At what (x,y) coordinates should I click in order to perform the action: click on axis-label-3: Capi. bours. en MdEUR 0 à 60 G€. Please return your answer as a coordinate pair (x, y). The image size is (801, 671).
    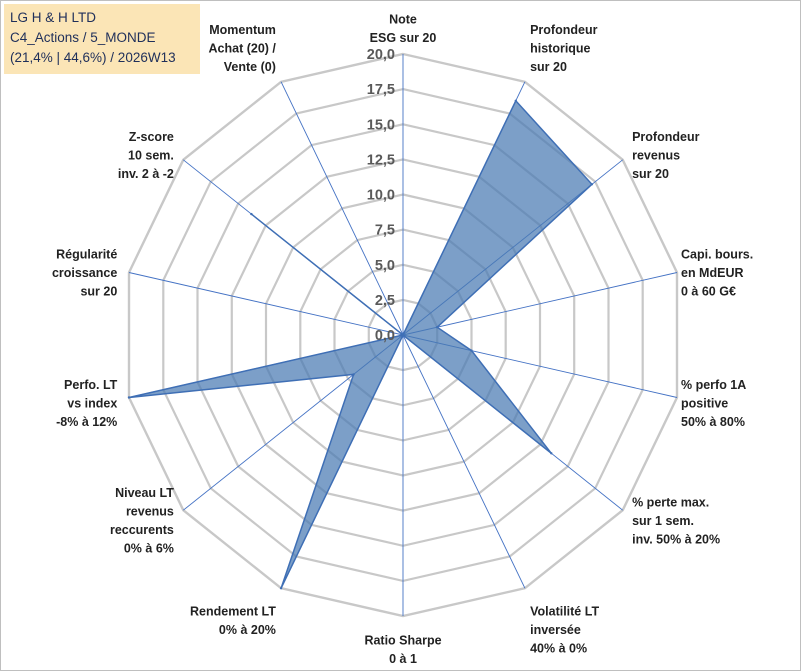
    Looking at the image, I should click on (717, 273).